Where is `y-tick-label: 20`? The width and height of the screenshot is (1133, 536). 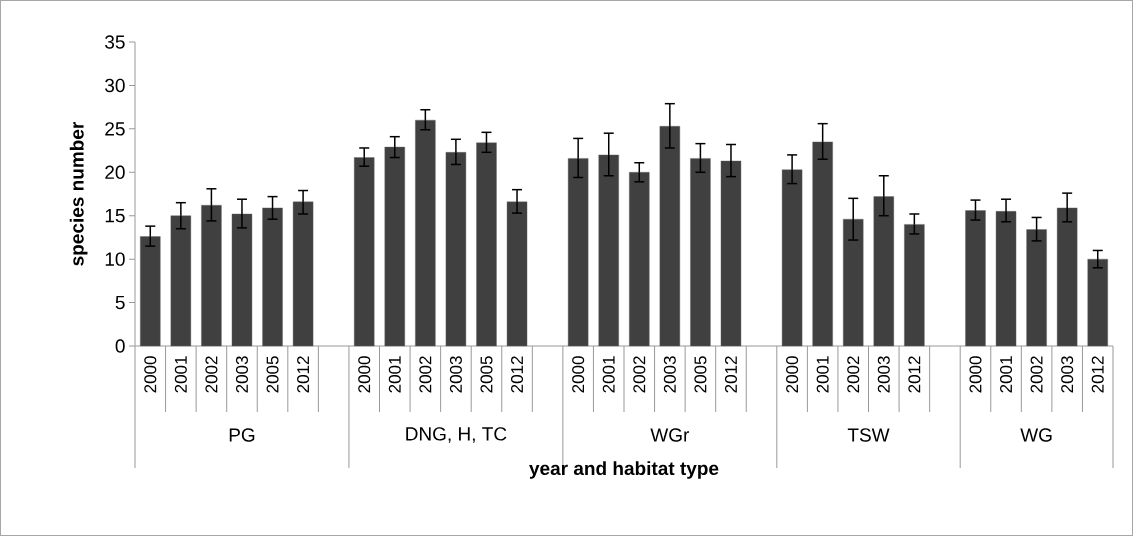 y-tick-label: 20 is located at coordinates (115, 172).